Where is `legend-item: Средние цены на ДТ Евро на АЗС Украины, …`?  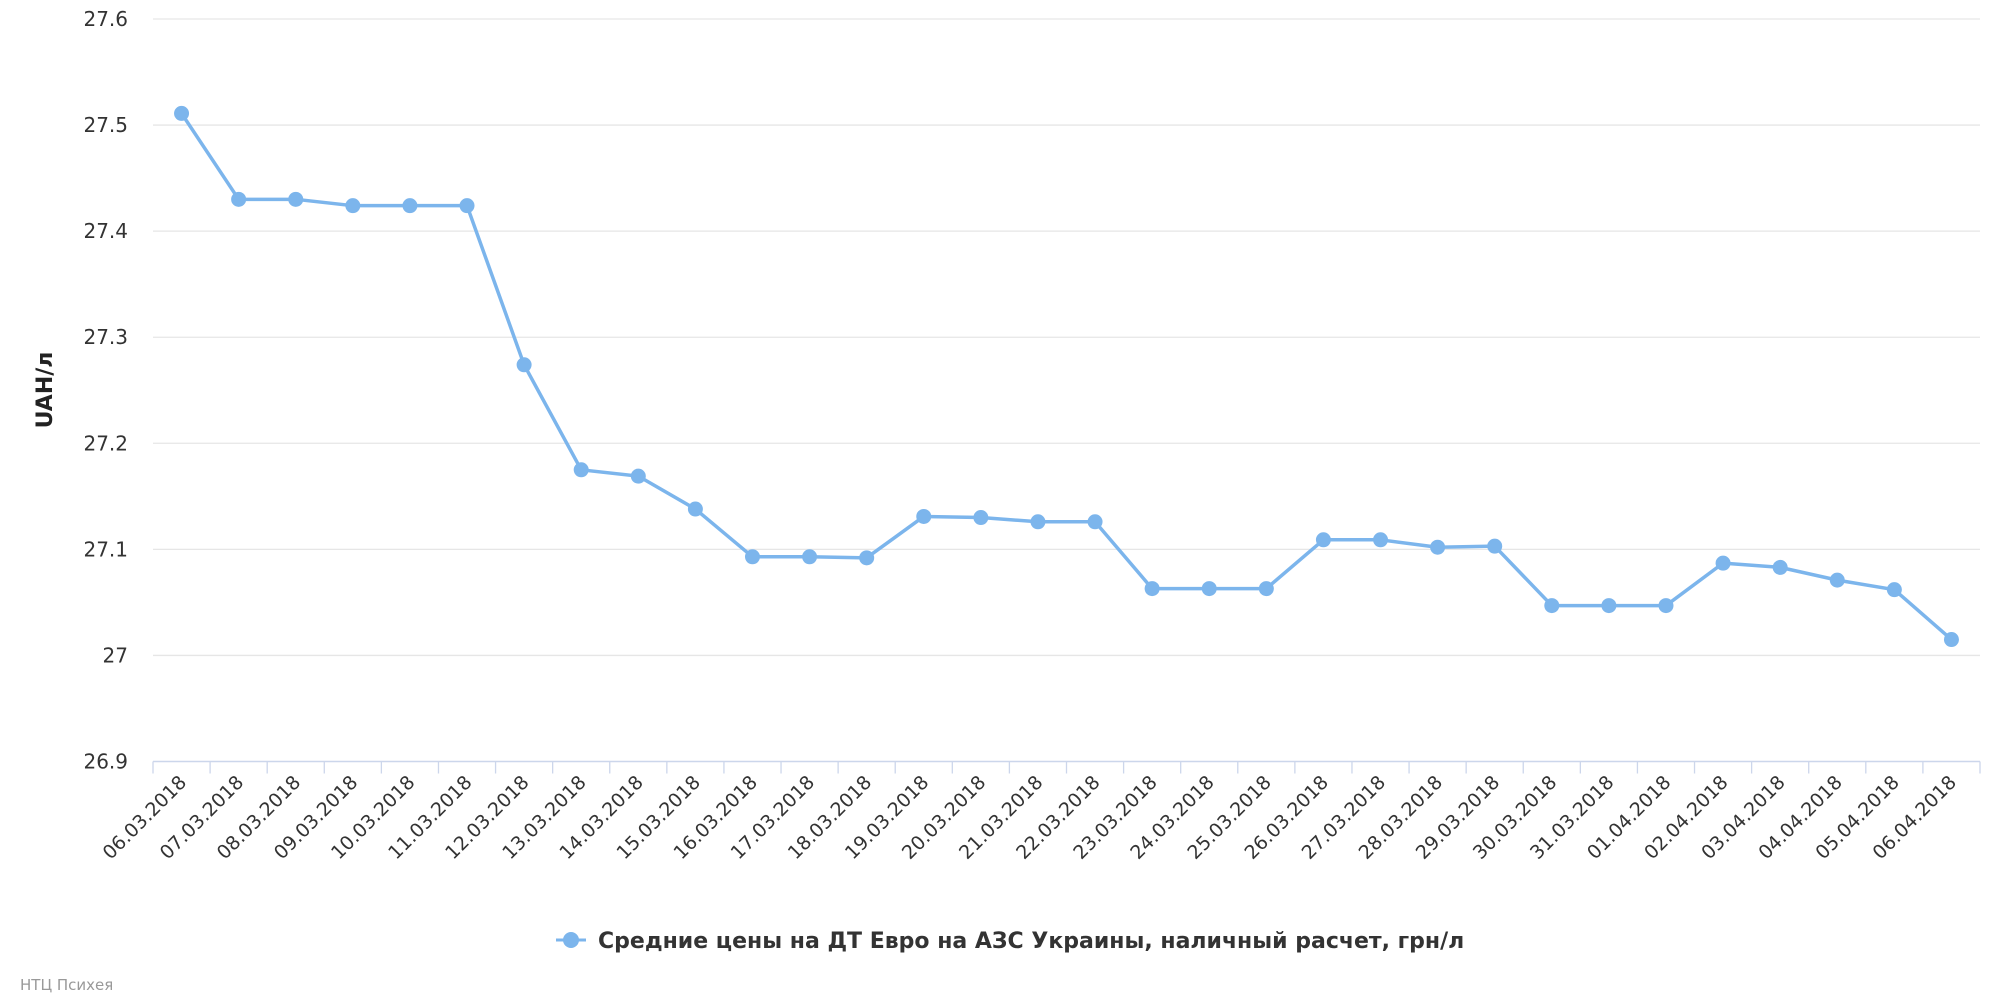
legend-item: Средние цены на ДТ Евро на АЗС Украины, … is located at coordinates (1010, 941).